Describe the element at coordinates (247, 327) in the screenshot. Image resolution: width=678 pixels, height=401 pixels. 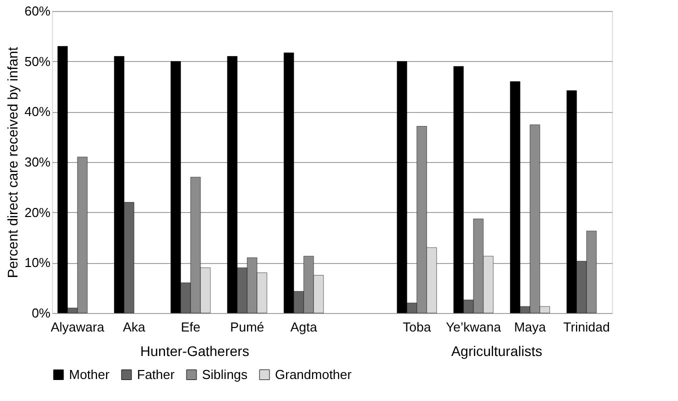
I see `x-tick-label: Pumé` at that location.